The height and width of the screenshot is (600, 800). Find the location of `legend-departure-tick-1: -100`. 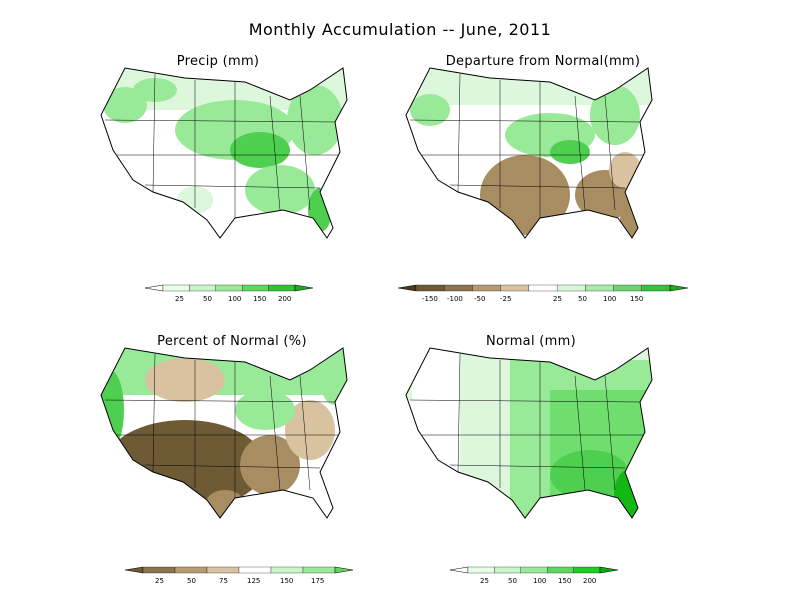

legend-departure-tick-1: -100 is located at coordinates (455, 299).